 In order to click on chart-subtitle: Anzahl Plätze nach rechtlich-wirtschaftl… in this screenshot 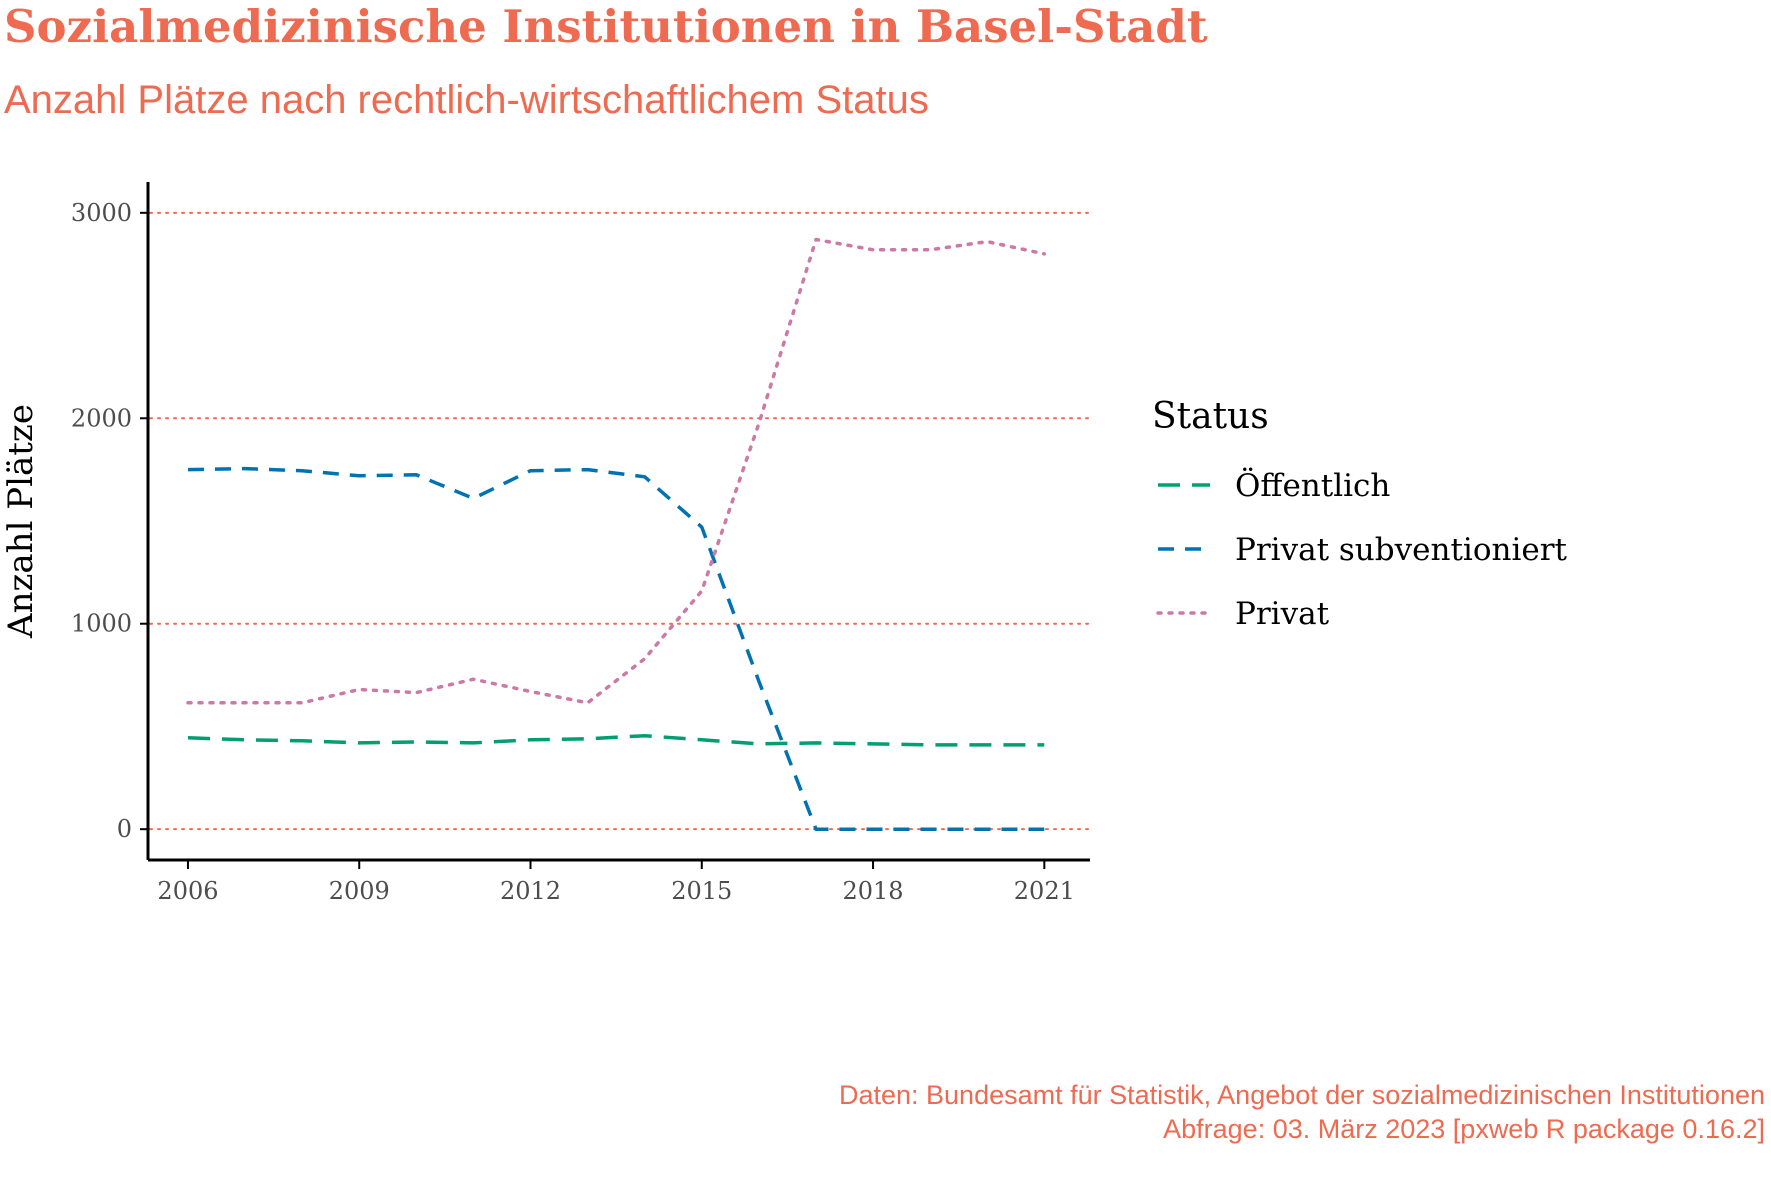, I will do `click(466, 100)`.